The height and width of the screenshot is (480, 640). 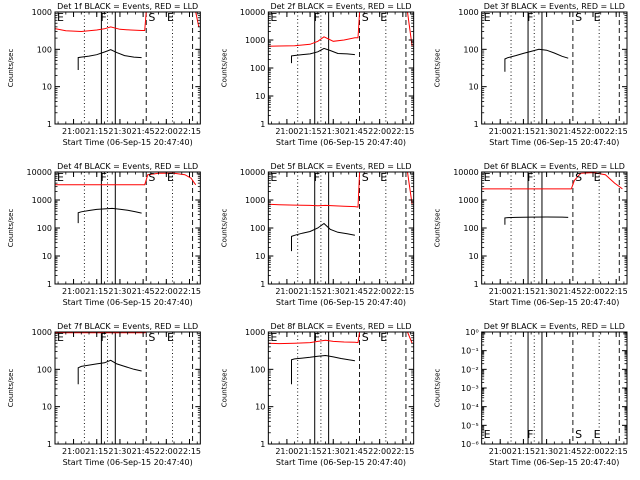 What do you see at coordinates (554, 6) in the screenshot?
I see `panel-title: Det 3f BLACK = Events, RED = LLD` at bounding box center [554, 6].